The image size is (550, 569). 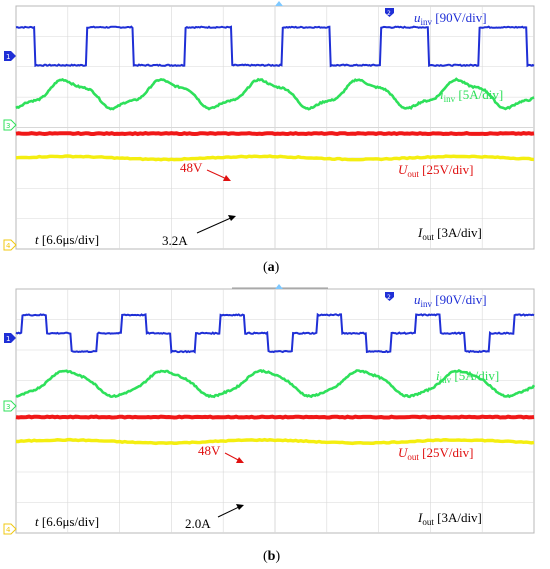 I want to click on annotation-output-current: 2.0A, so click(x=198, y=523).